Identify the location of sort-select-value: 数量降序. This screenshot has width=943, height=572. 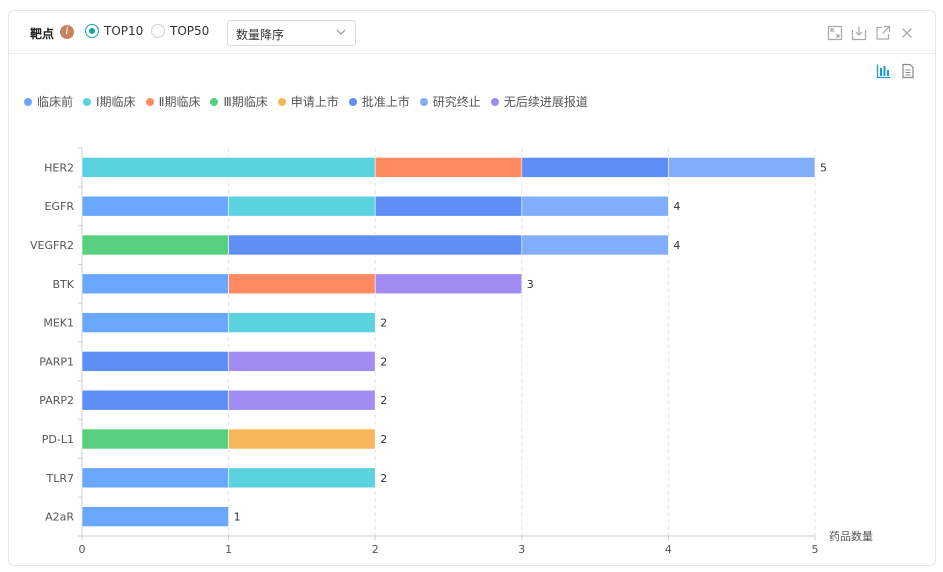
(260, 35).